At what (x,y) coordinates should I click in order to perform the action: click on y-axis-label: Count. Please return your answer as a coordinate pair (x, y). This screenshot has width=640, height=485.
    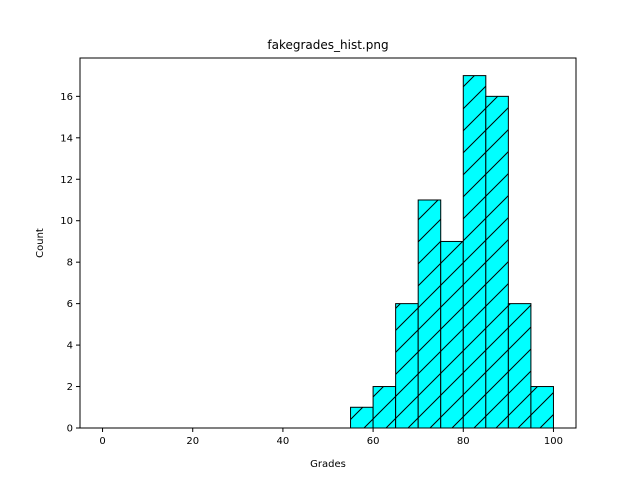
    Looking at the image, I should click on (40, 243).